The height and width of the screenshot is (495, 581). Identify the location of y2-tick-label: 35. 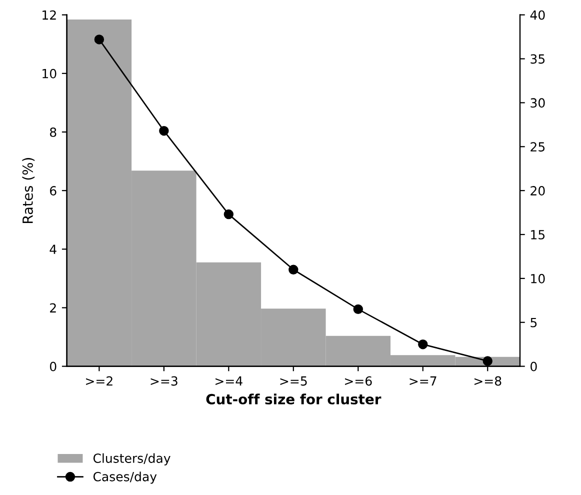
(537, 59).